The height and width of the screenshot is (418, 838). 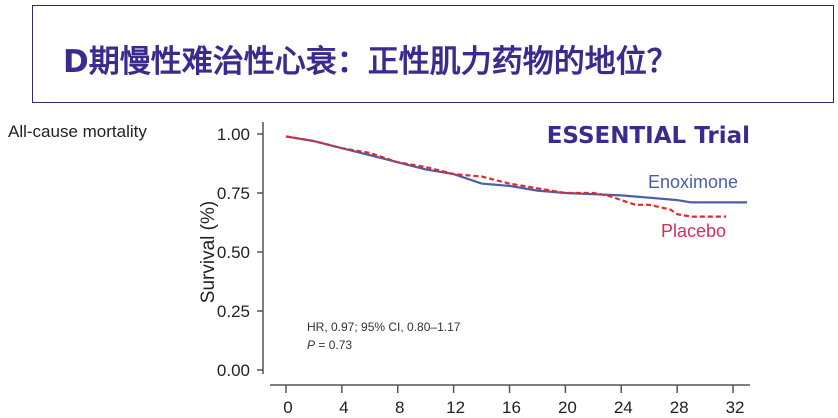 I want to click on chart-title: ESSENTIAL Trial, so click(x=648, y=136).